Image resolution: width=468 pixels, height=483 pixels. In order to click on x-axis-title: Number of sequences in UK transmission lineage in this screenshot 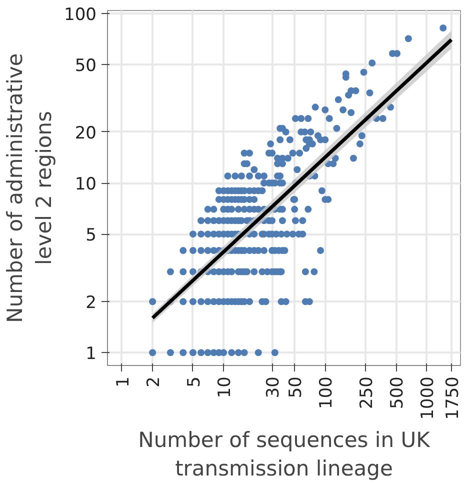, I will do `click(285, 454)`.